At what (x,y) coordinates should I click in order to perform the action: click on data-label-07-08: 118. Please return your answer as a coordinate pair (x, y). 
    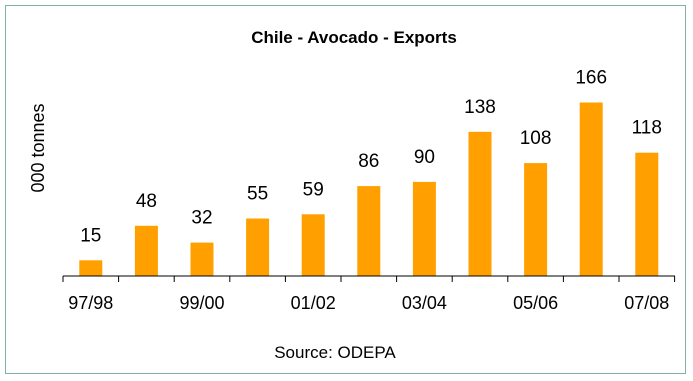
    Looking at the image, I should click on (647, 128).